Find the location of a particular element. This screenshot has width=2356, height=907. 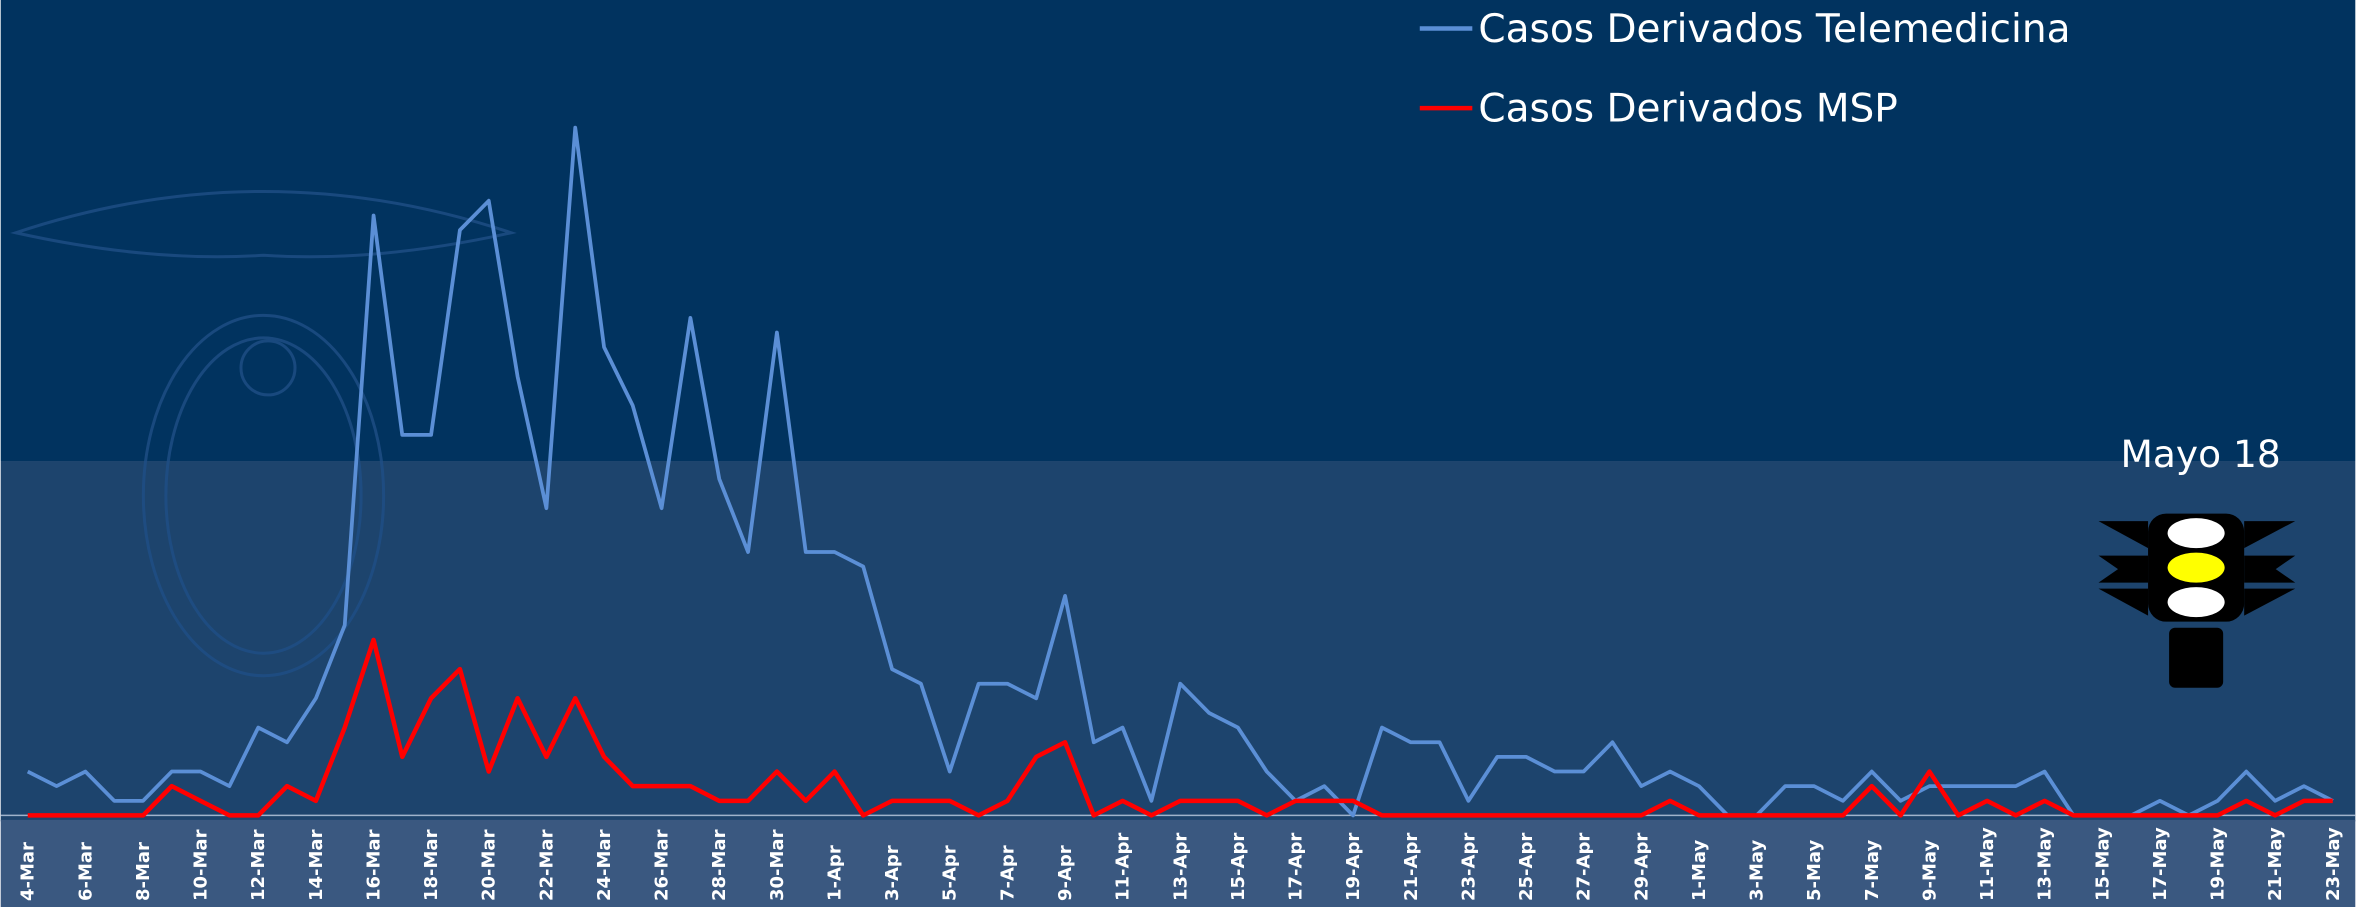

x-tick-label: 9-May is located at coordinates (1929, 869).